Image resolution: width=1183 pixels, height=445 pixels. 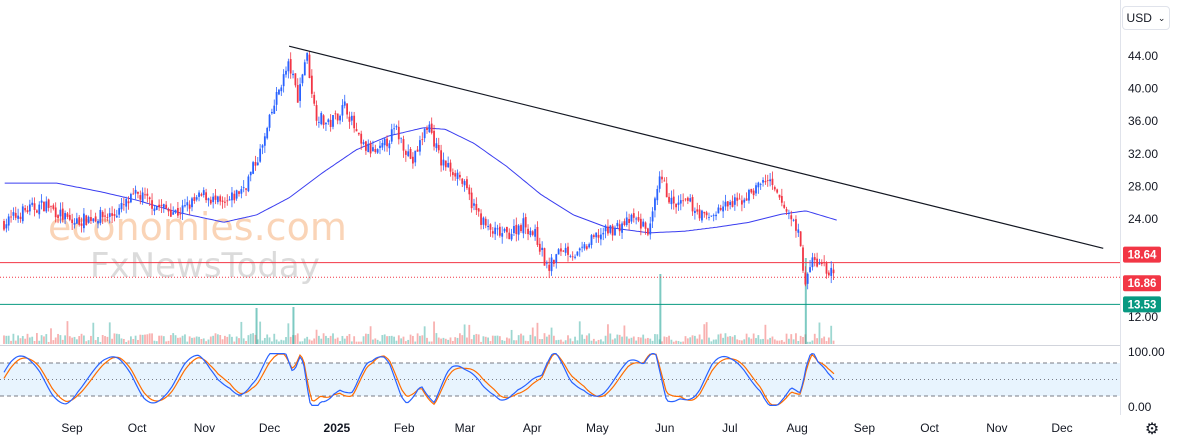 What do you see at coordinates (419, 379) in the screenshot?
I see `stochastic-k-line` at bounding box center [419, 379].